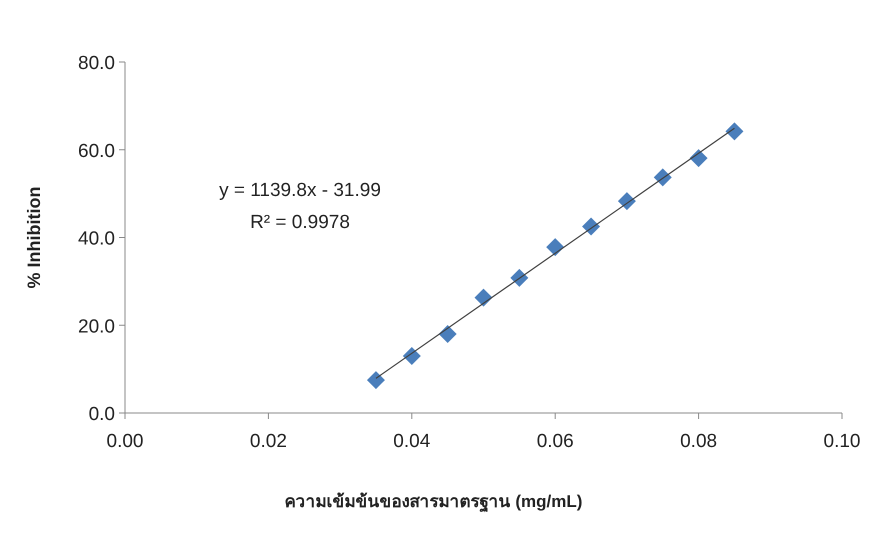 The image size is (885, 541). What do you see at coordinates (96, 239) in the screenshot?
I see `y-tick-label: 40.0` at bounding box center [96, 239].